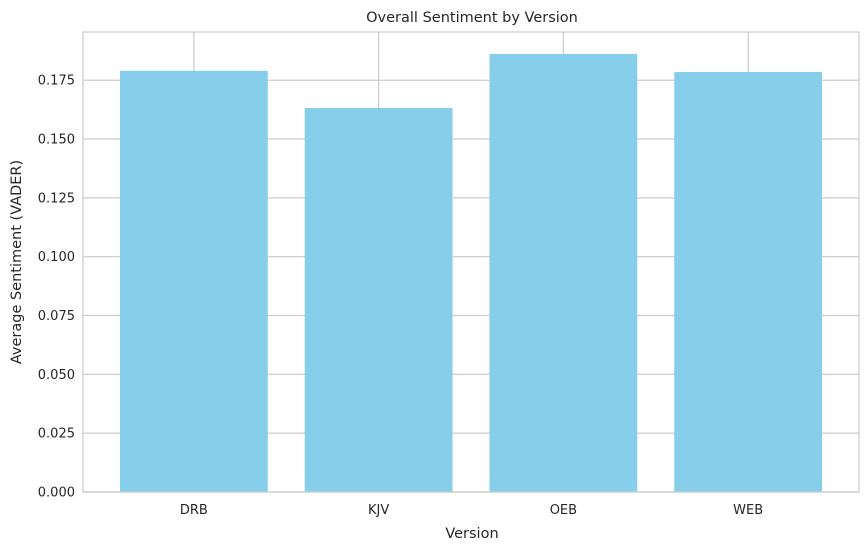 The width and height of the screenshot is (867, 550). What do you see at coordinates (56, 375) in the screenshot?
I see `y-tick-label: 0.050` at bounding box center [56, 375].